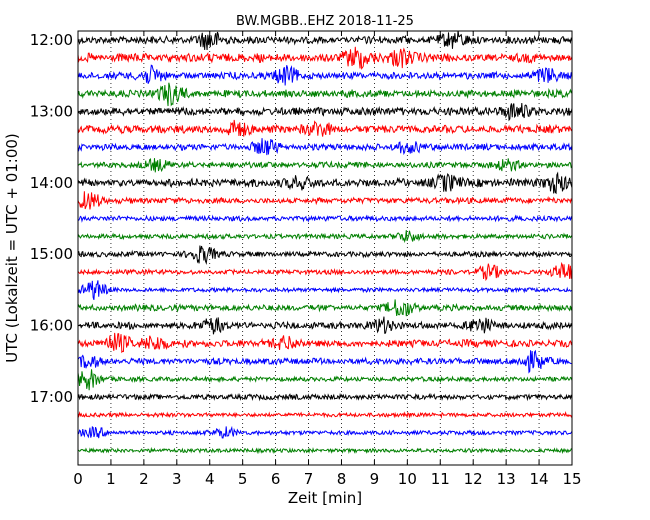 The width and height of the screenshot is (650, 520). What do you see at coordinates (12, 248) in the screenshot?
I see `y-axis-label: UTC (Lokalzeit = UTC + 01:00)` at bounding box center [12, 248].